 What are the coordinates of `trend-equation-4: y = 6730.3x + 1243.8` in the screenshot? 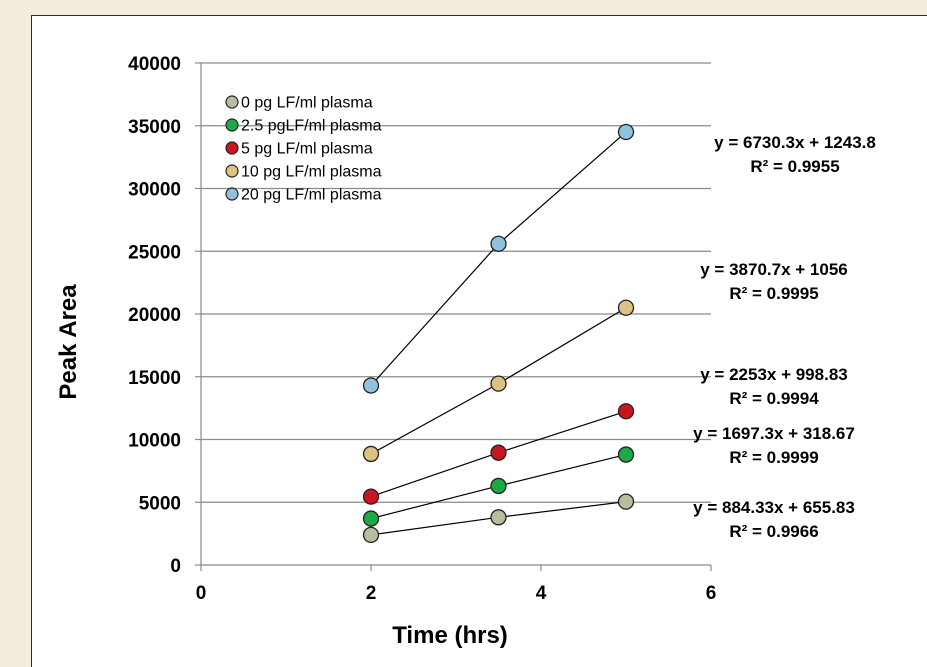 It's located at (795, 142).